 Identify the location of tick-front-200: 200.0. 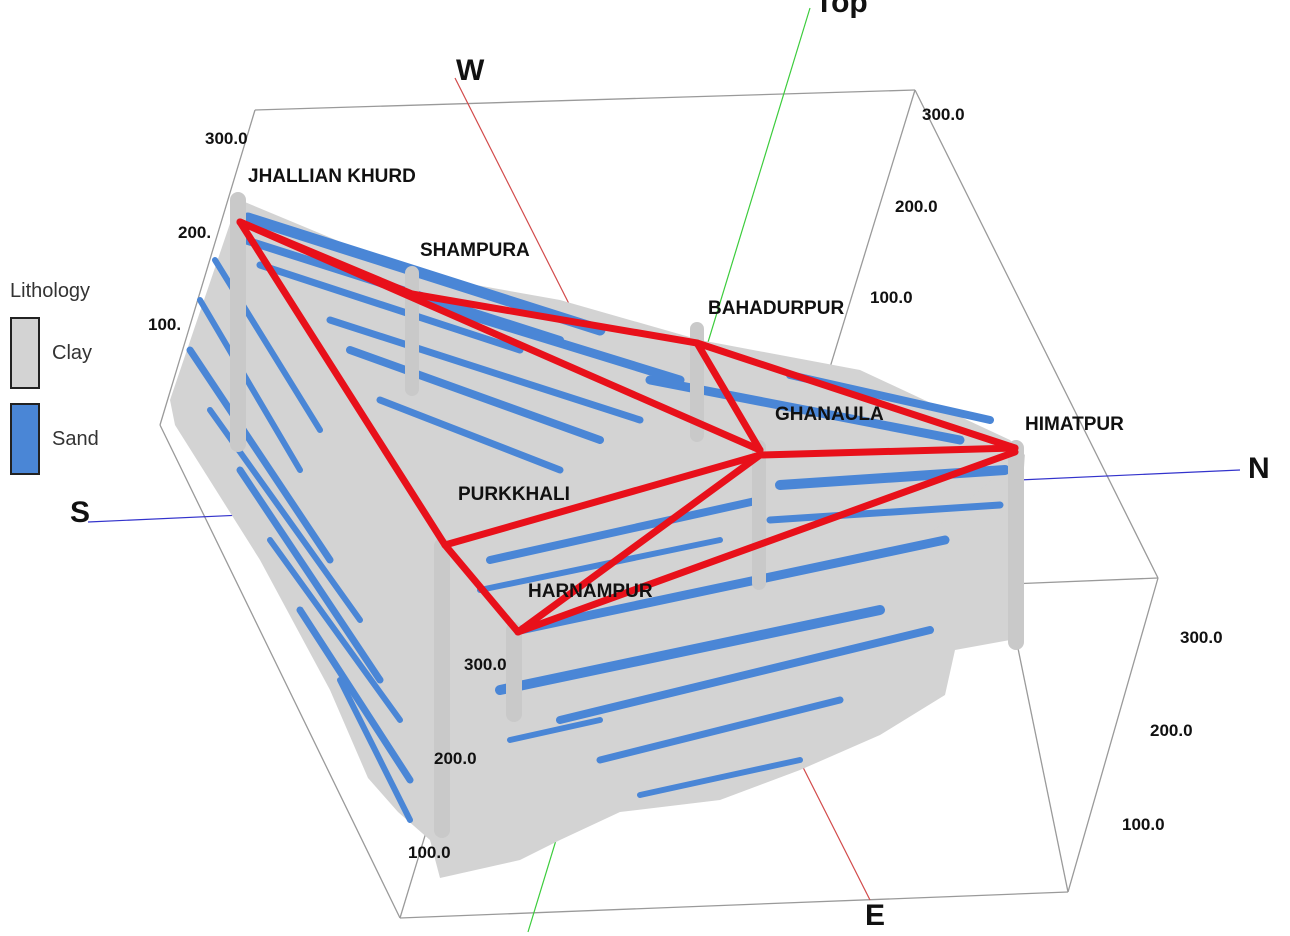
(455, 758).